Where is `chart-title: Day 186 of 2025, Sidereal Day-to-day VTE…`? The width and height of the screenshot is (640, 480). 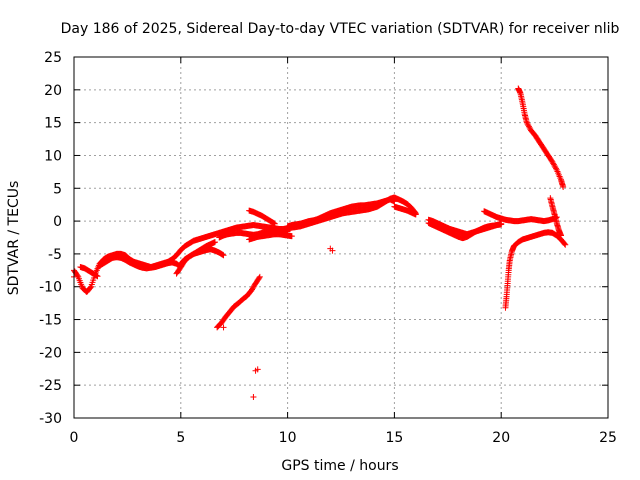
chart-title: Day 186 of 2025, Sidereal Day-to-day VTE… is located at coordinates (340, 29).